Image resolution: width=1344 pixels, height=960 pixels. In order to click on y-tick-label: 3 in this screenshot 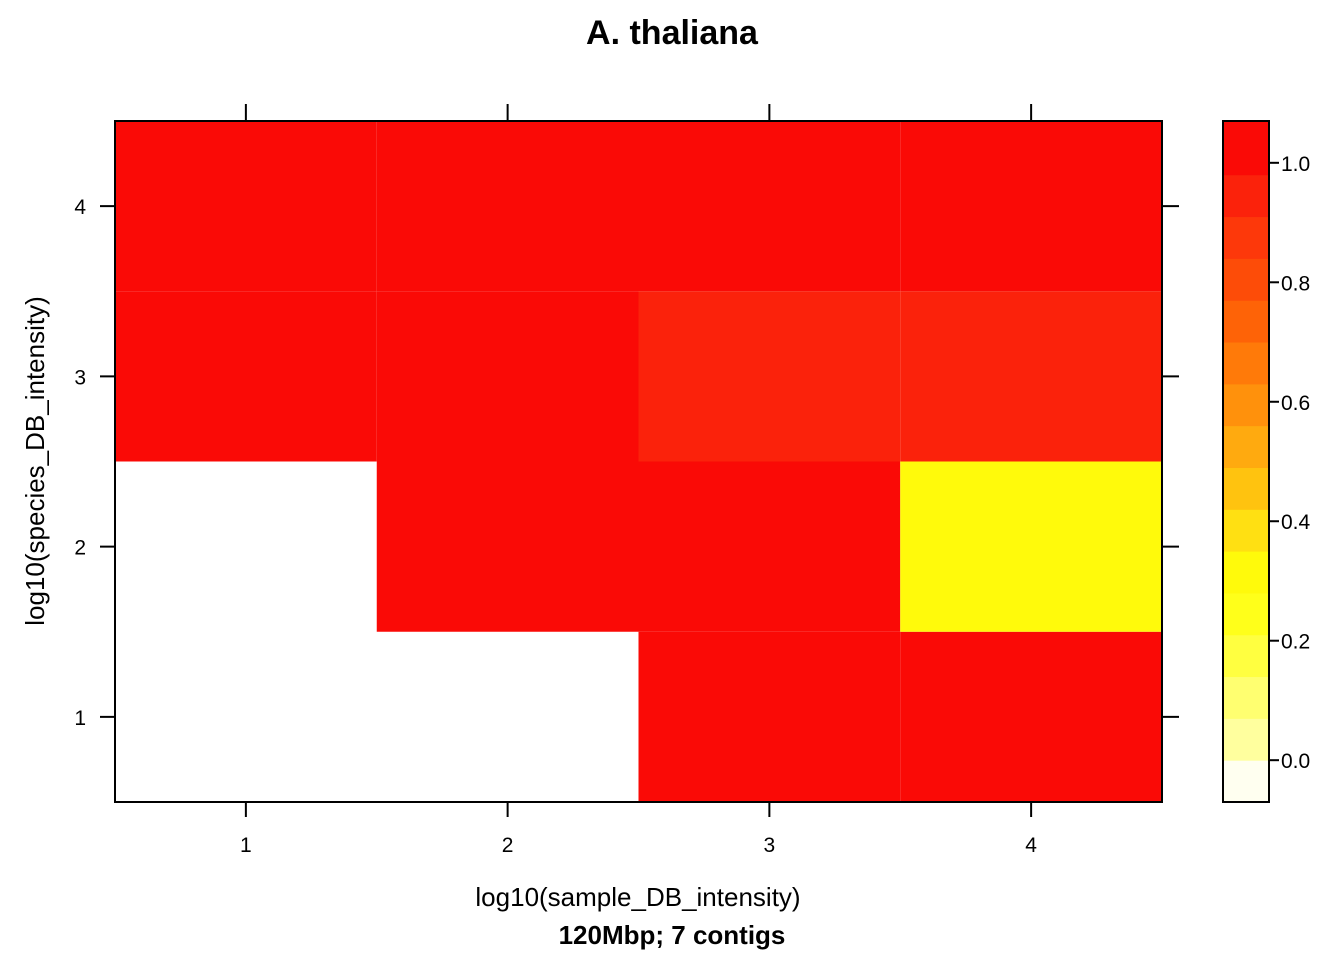, I will do `click(80, 377)`.